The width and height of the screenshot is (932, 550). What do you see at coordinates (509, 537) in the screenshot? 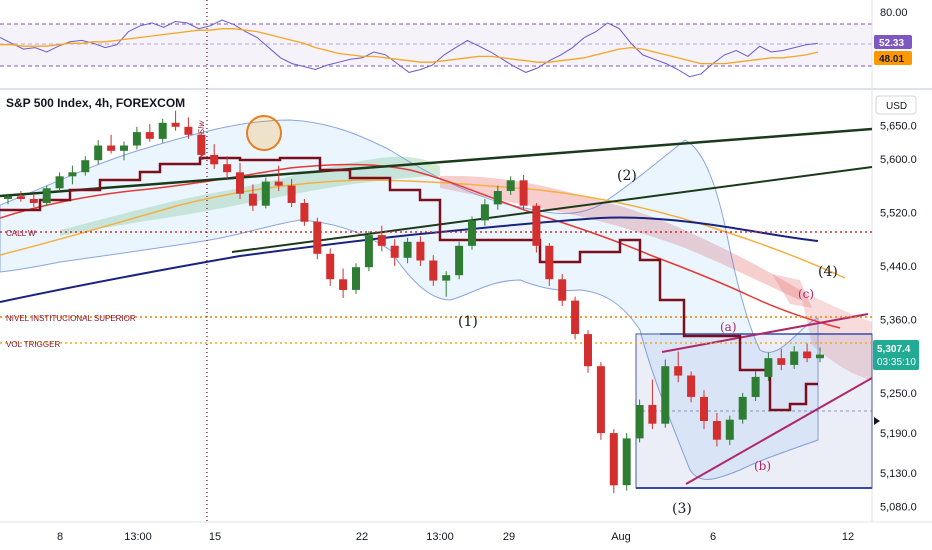
I see `time-tick-5: 29` at bounding box center [509, 537].